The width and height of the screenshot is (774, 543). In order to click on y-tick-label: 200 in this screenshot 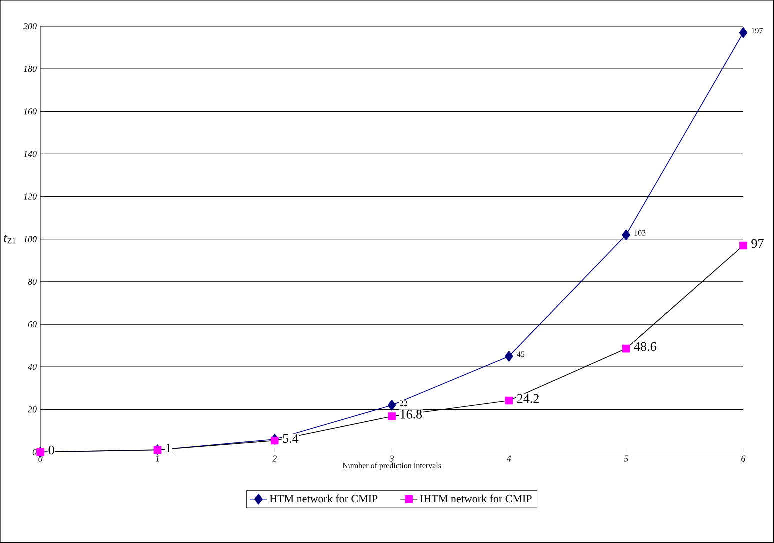, I will do `click(30, 26)`.